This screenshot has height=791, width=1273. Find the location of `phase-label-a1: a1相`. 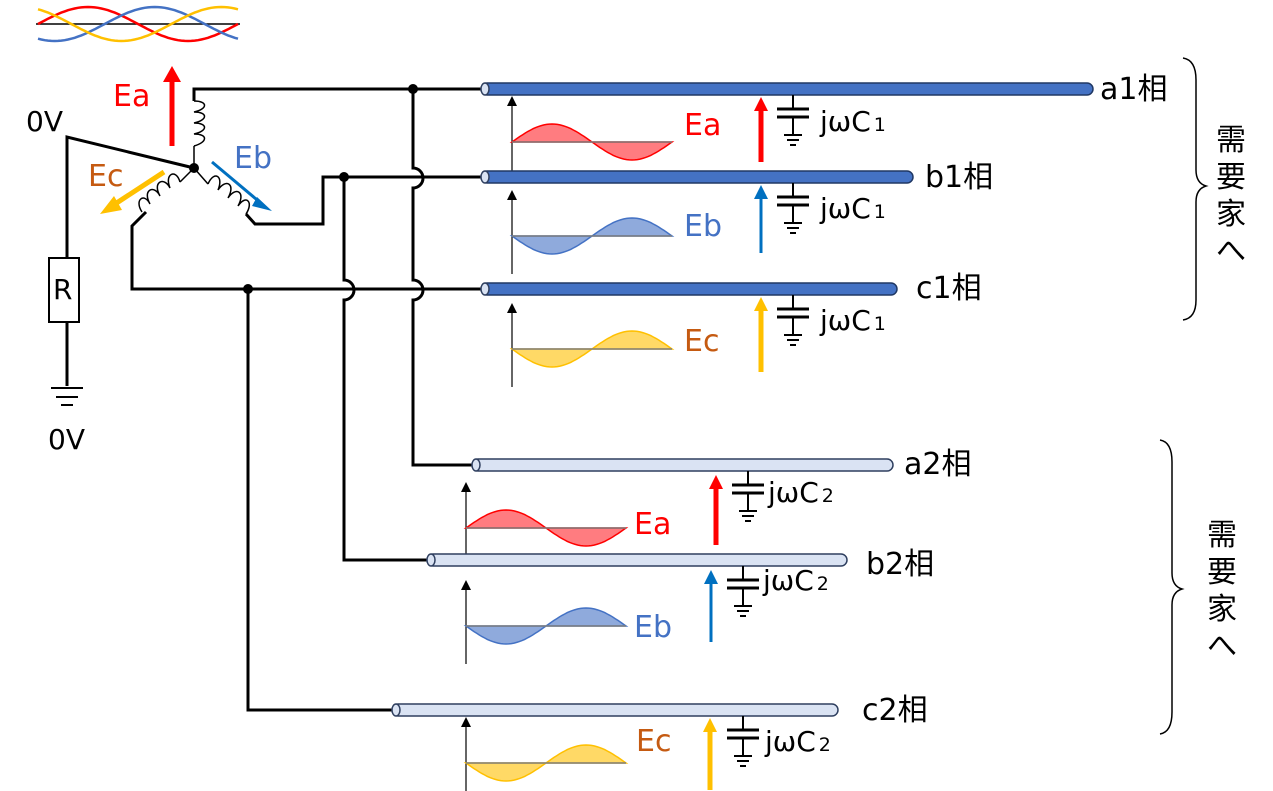

phase-label-a1: a1相 is located at coordinates (1133, 89).